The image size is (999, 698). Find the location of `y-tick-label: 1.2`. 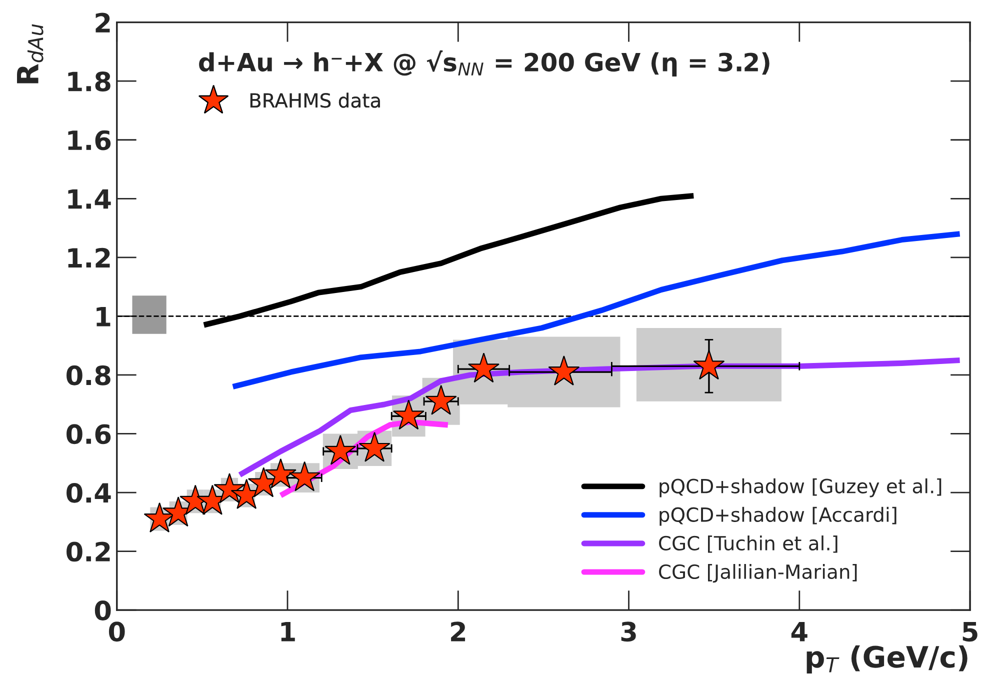

y-tick-label: 1.2 is located at coordinates (89, 258).